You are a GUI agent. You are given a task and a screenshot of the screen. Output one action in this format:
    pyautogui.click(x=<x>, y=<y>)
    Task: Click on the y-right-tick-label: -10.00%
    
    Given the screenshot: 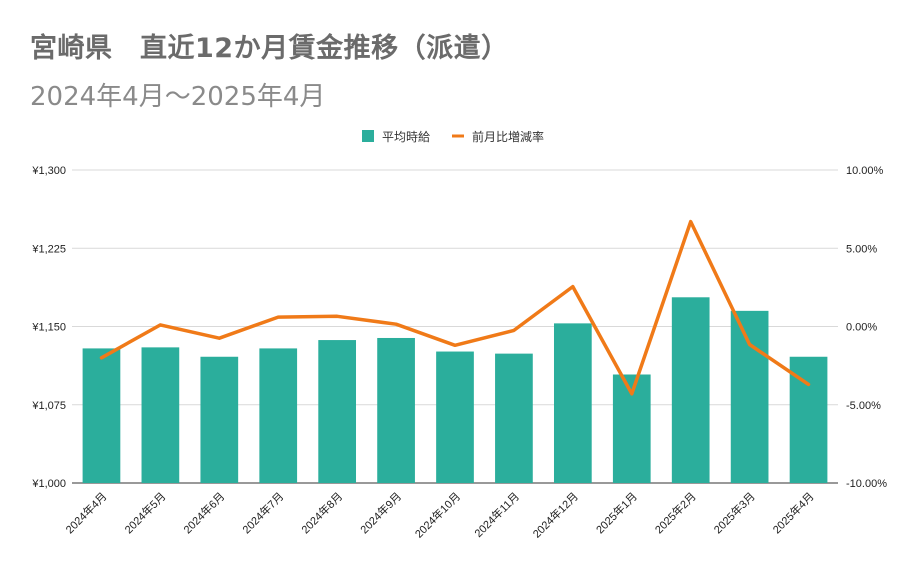 What is the action you would take?
    pyautogui.click(x=866, y=484)
    